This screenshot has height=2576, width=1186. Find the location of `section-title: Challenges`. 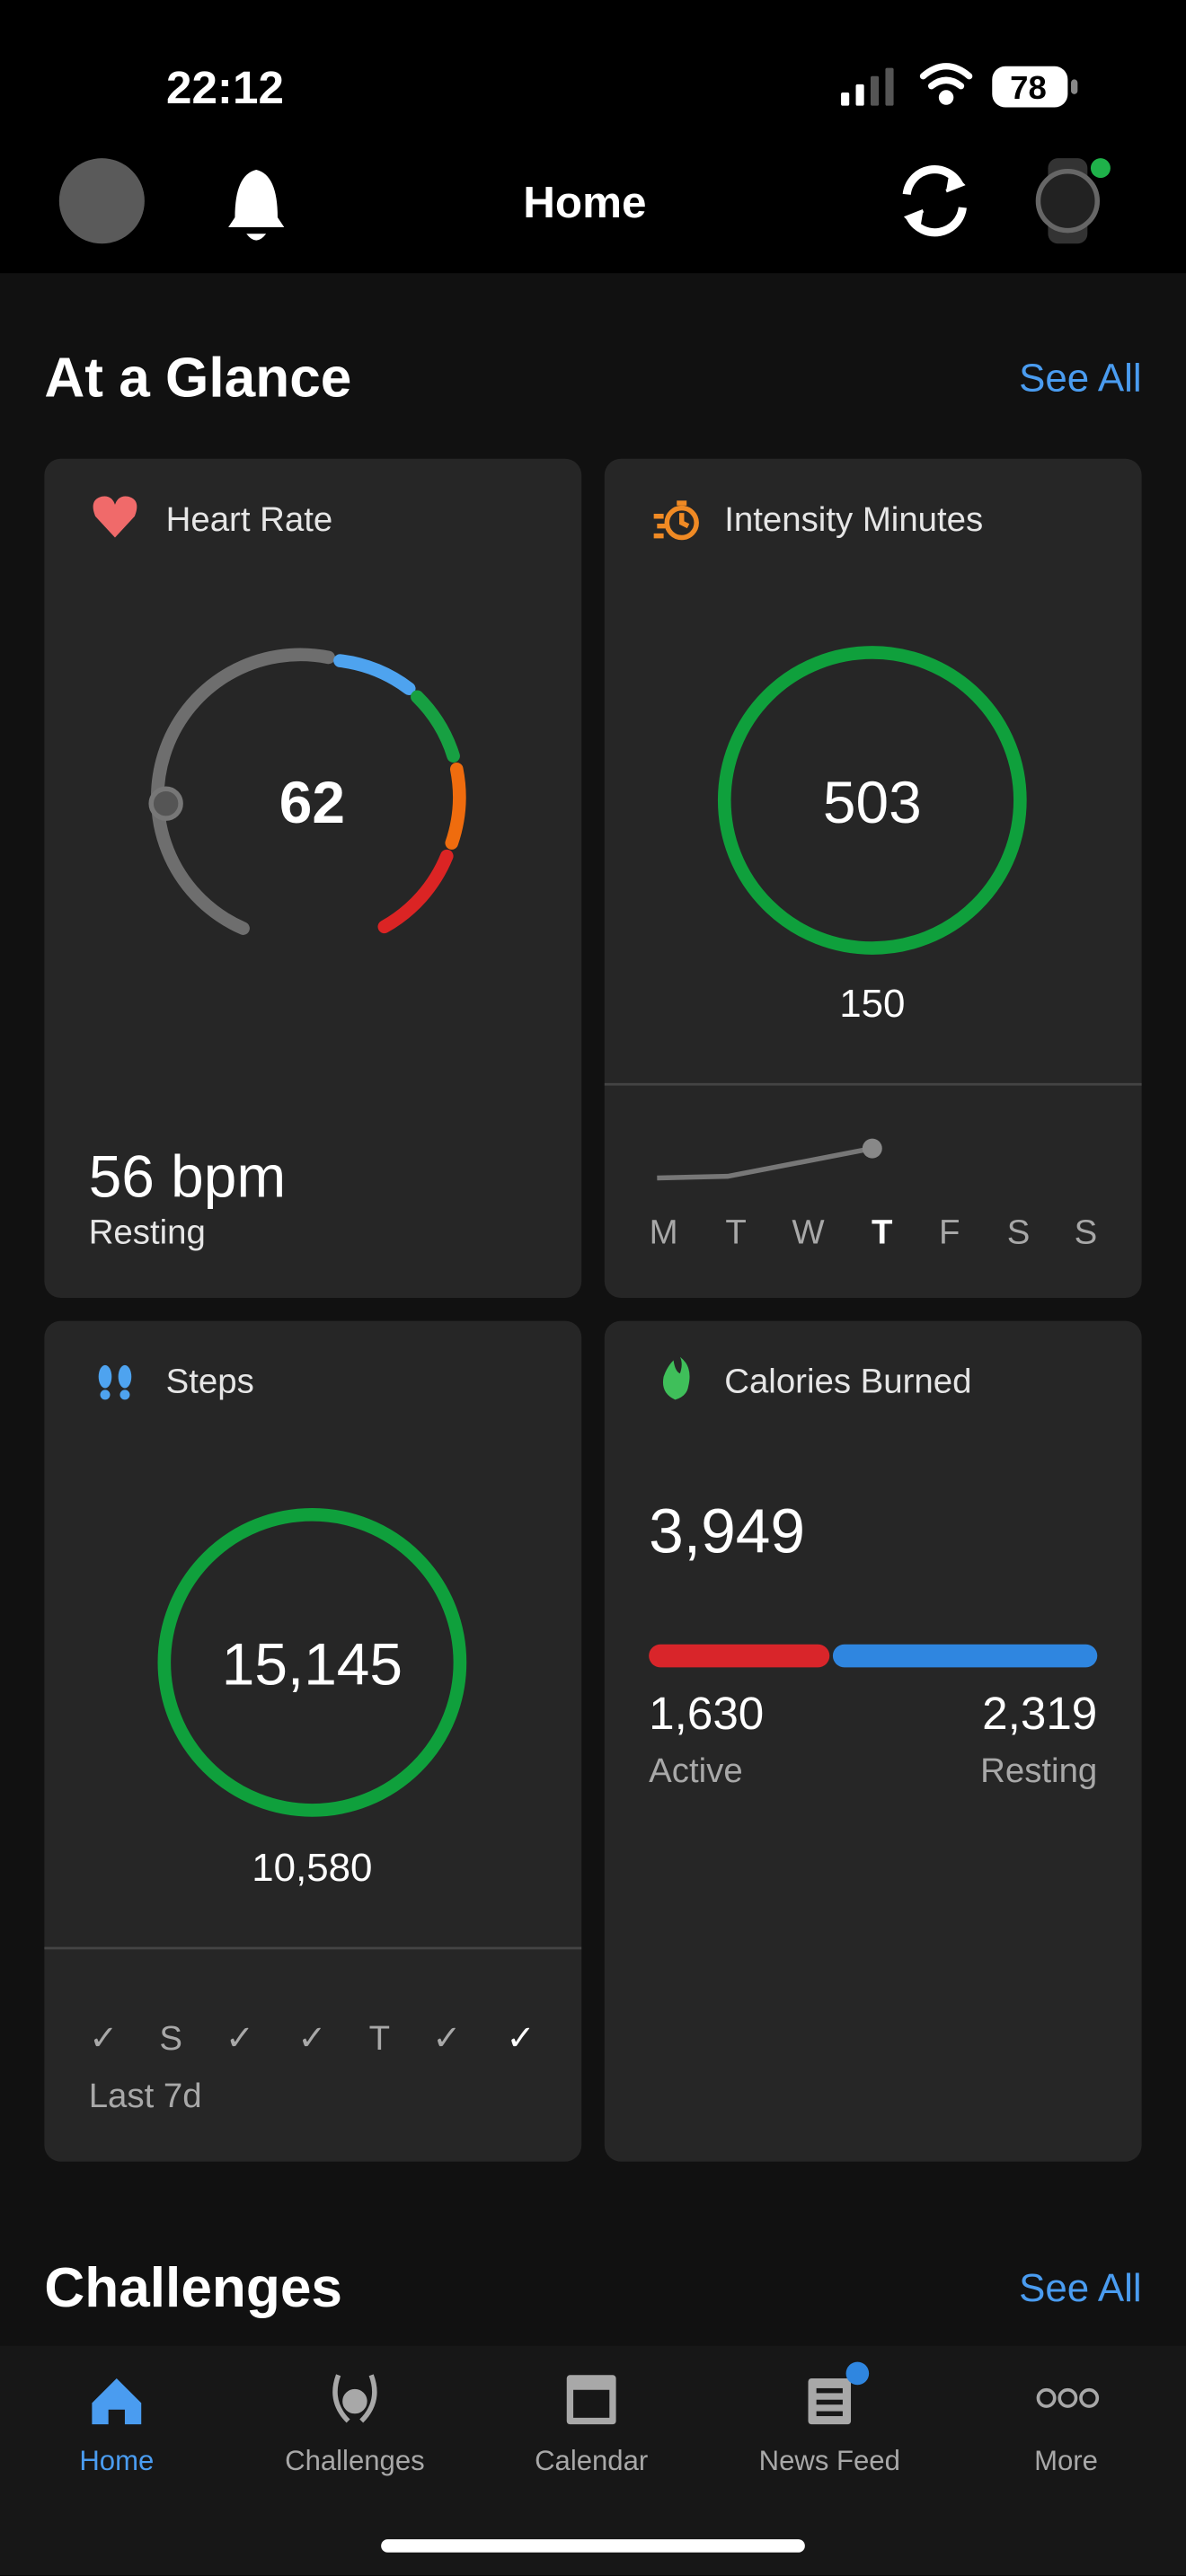

section-title: Challenges is located at coordinates (193, 2288).